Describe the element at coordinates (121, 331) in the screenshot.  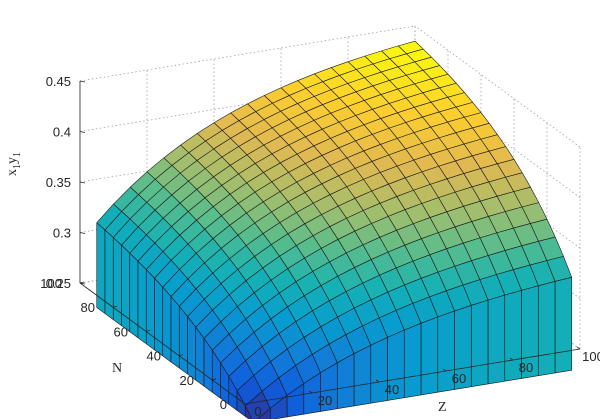
I see `y-tick-label: 60` at that location.